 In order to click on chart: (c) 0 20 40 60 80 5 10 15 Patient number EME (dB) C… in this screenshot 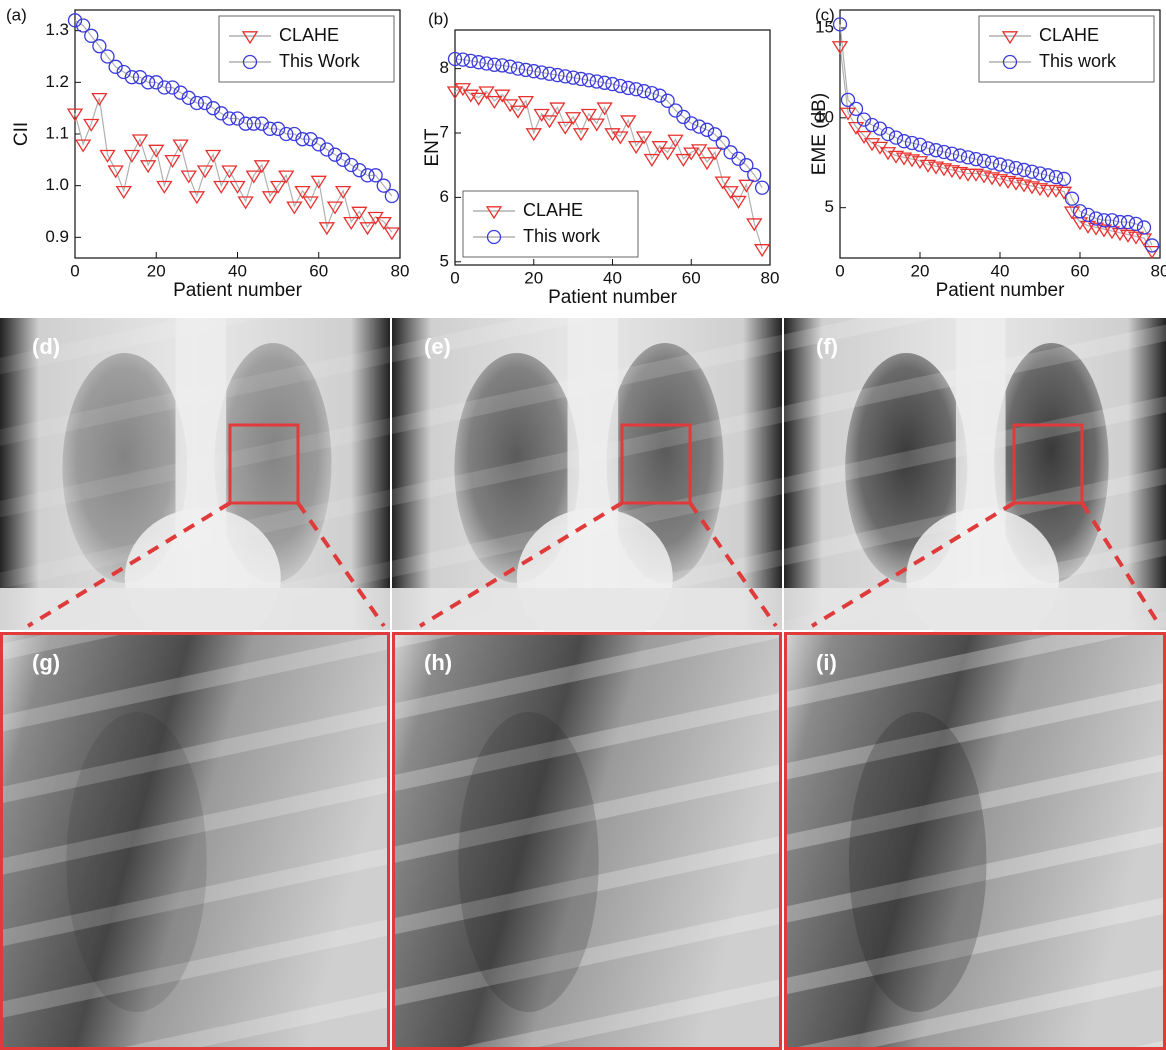, I will do `click(987, 153)`.